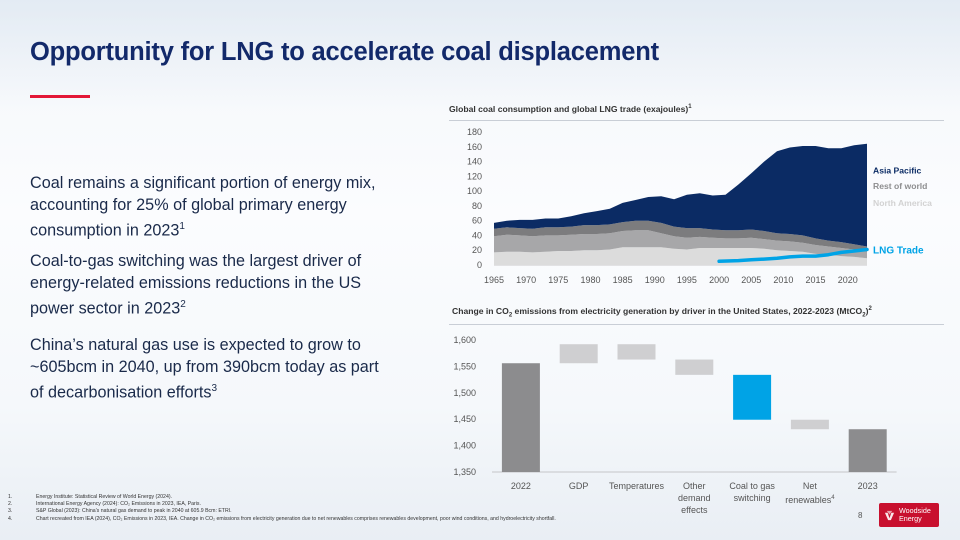 The image size is (960, 540). What do you see at coordinates (477, 206) in the screenshot?
I see `y-tick-label: 80` at bounding box center [477, 206].